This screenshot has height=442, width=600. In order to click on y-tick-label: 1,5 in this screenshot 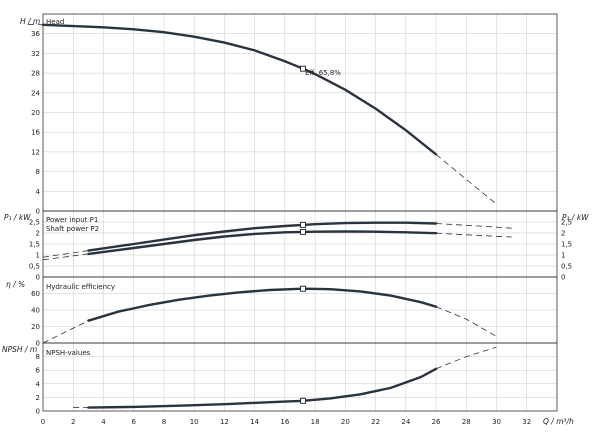, I will do `click(34, 245)`.